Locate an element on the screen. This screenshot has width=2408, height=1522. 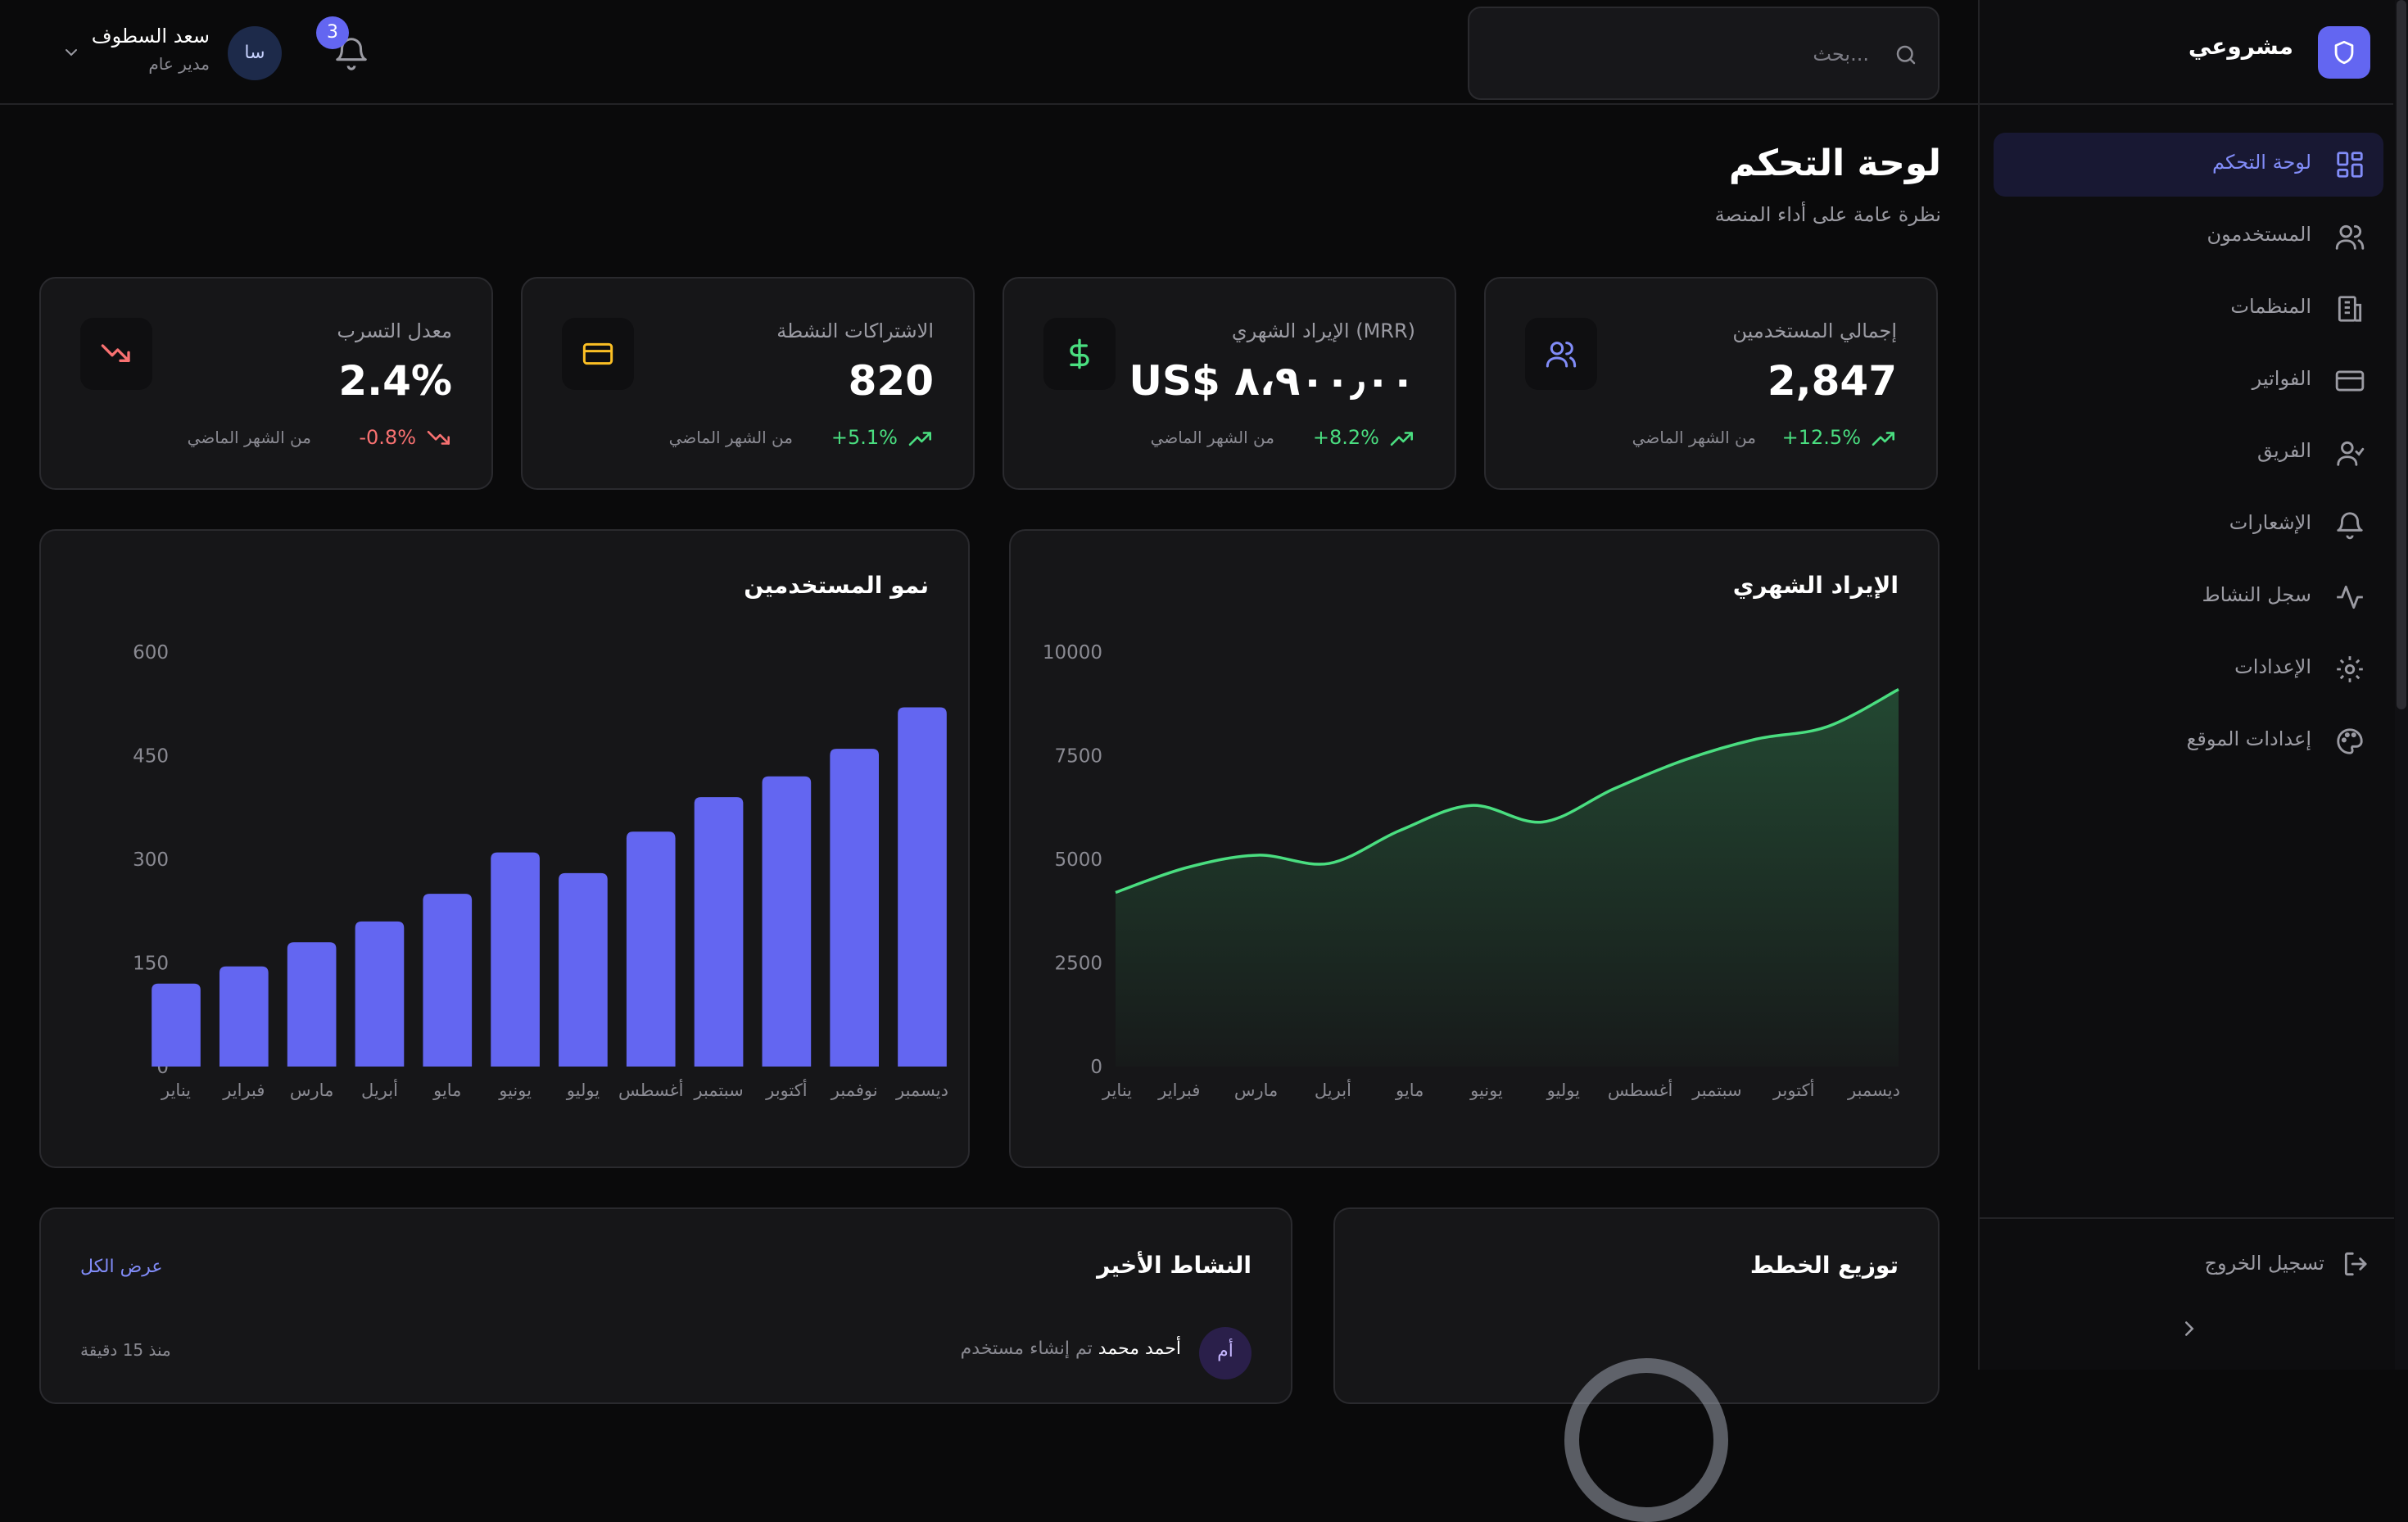
sidebar-item-label: الفواتير is located at coordinates (2281, 378).